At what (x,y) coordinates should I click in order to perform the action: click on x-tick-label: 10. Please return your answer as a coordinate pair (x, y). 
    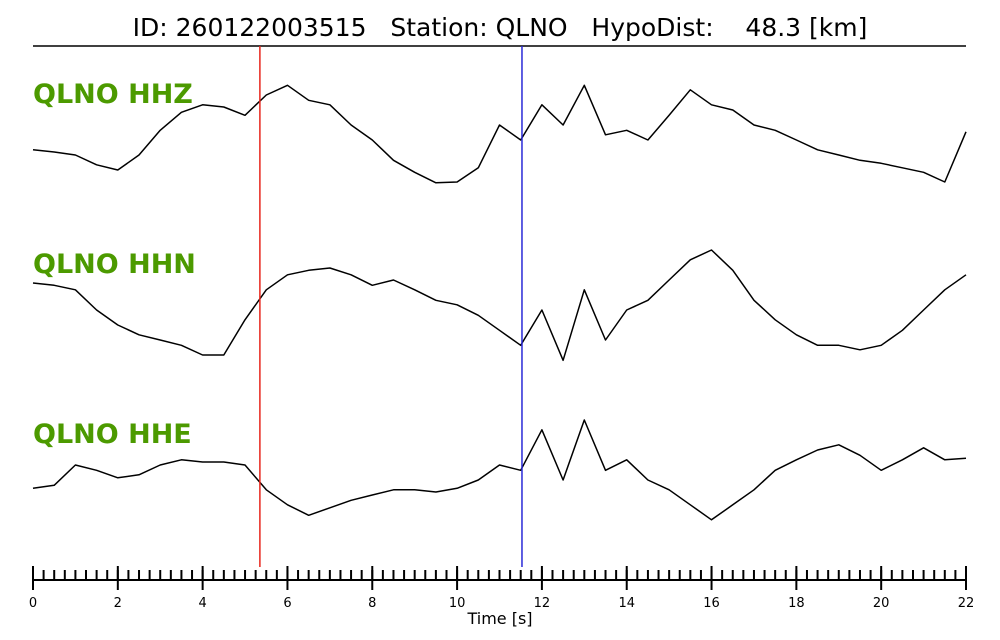
    Looking at the image, I should click on (457, 603).